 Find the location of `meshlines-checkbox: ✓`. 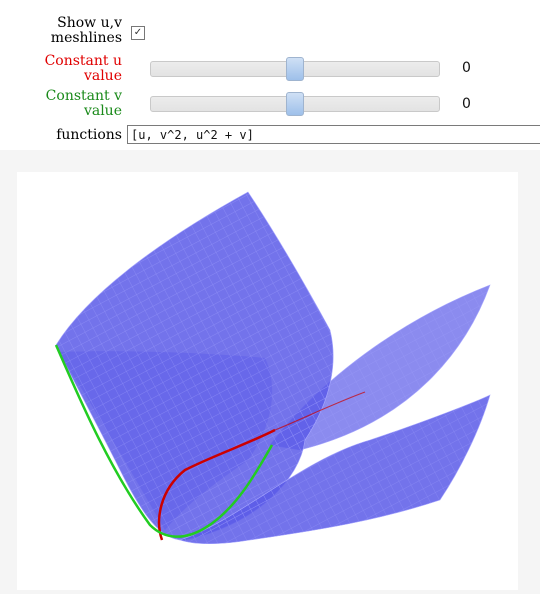

meshlines-checkbox: ✓ is located at coordinates (138, 33).